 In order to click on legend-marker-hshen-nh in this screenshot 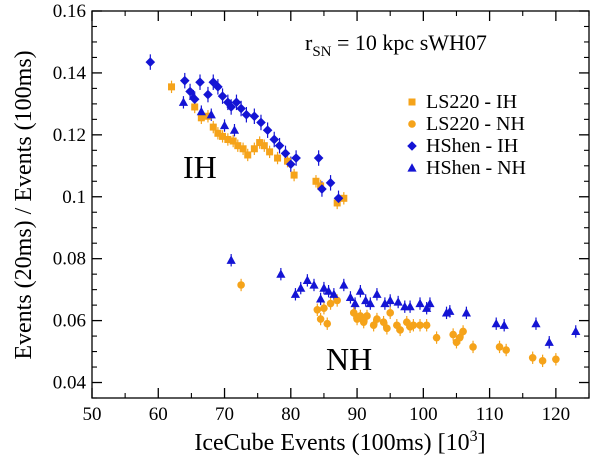, I will do `click(412, 167)`.